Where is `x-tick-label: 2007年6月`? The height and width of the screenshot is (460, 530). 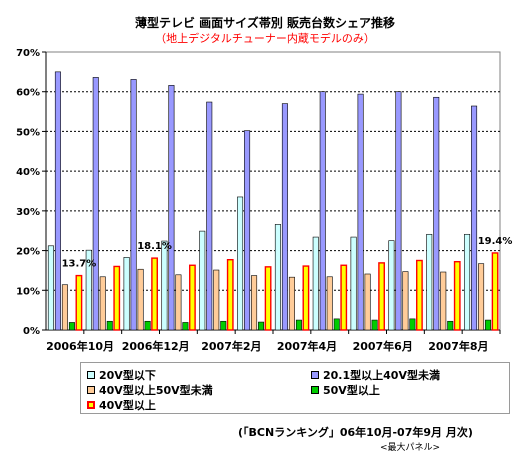 x-tick-label: 2007年6月 is located at coordinates (383, 346).